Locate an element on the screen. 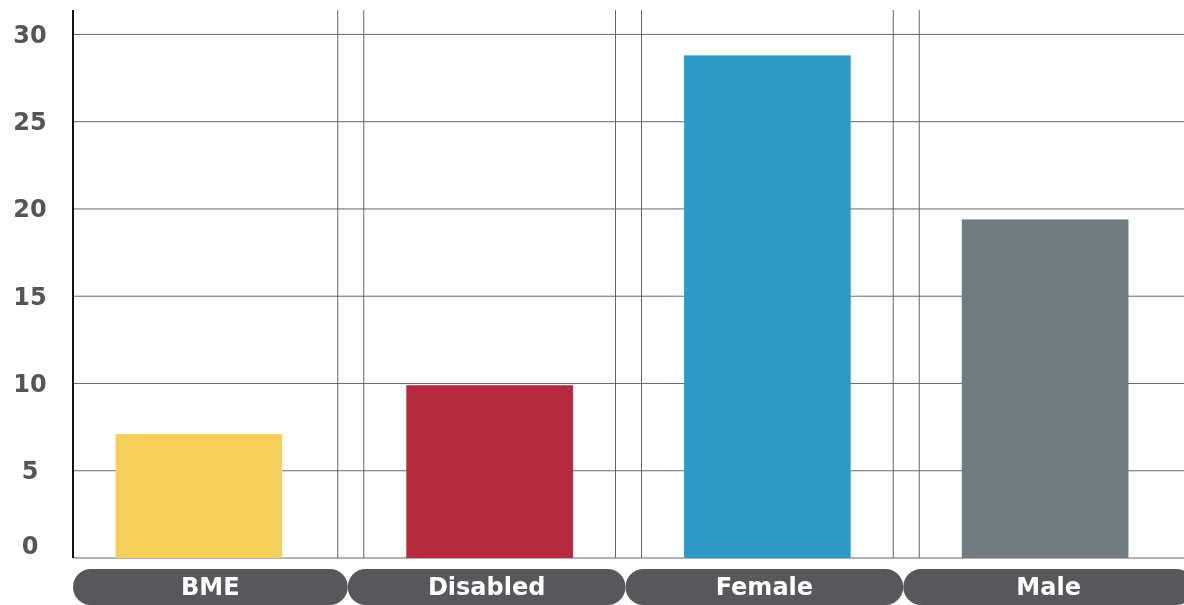  x-tick-label: Male is located at coordinates (1048, 587).